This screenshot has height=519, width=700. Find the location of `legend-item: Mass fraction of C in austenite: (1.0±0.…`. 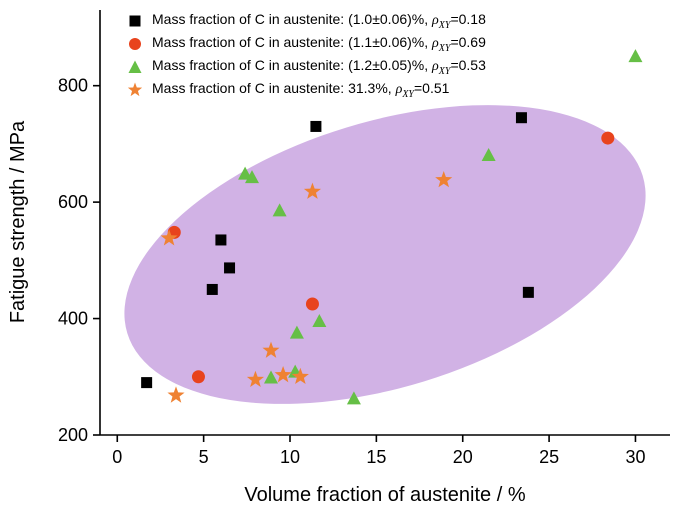

legend-item: Mass fraction of C in austenite: (1.0±0.… is located at coordinates (306, 20).